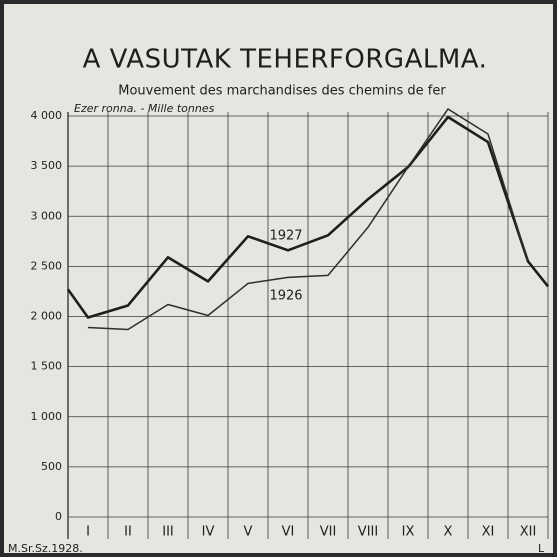  What do you see at coordinates (328, 532) in the screenshot?
I see `x-tick-label: VII` at bounding box center [328, 532].